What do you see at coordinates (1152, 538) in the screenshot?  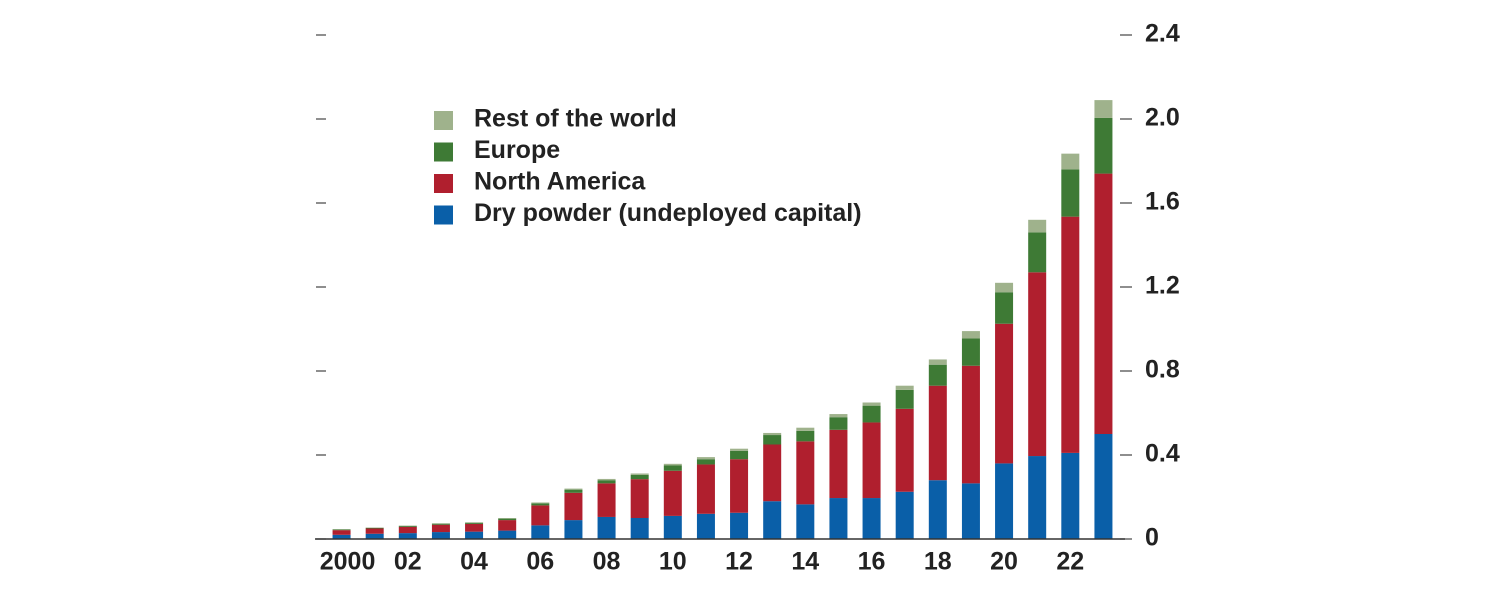 I see `y-tick-label: 0` at bounding box center [1152, 538].